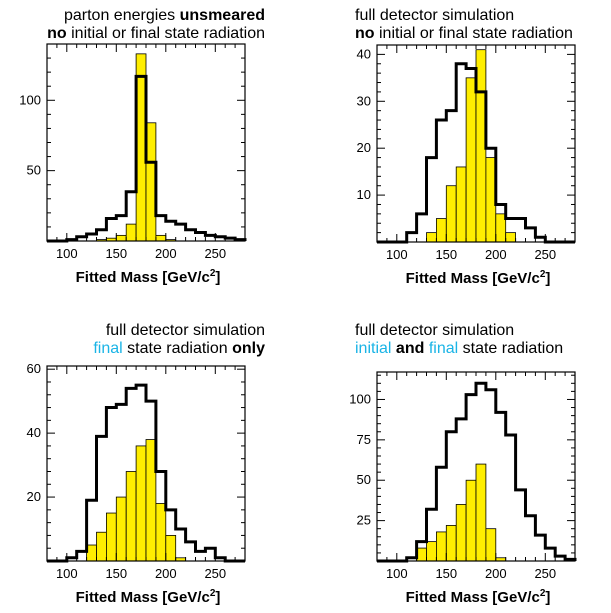 Image resolution: width=611 pixels, height=613 pixels. I want to click on chart-title-line: parton energies unsmeared, so click(164, 15).